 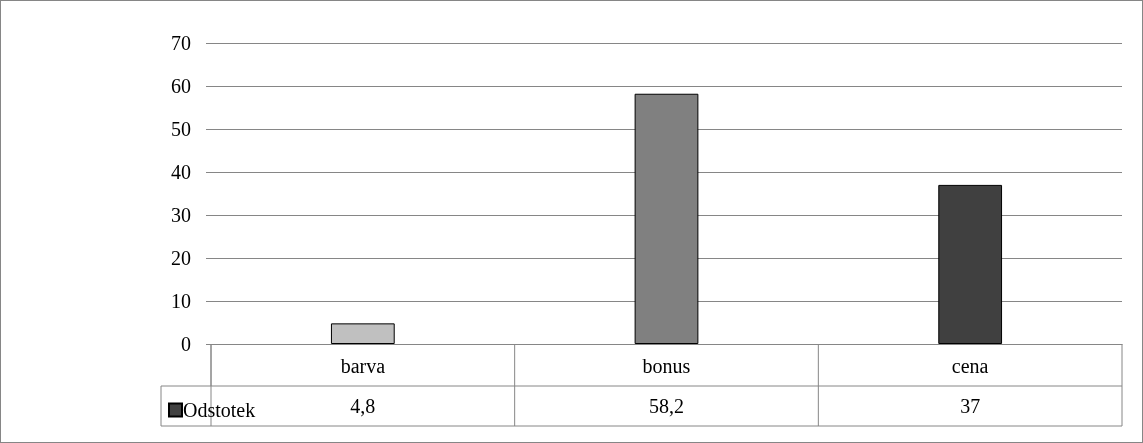 What do you see at coordinates (181, 215) in the screenshot?
I see `y-tick-label: 30` at bounding box center [181, 215].